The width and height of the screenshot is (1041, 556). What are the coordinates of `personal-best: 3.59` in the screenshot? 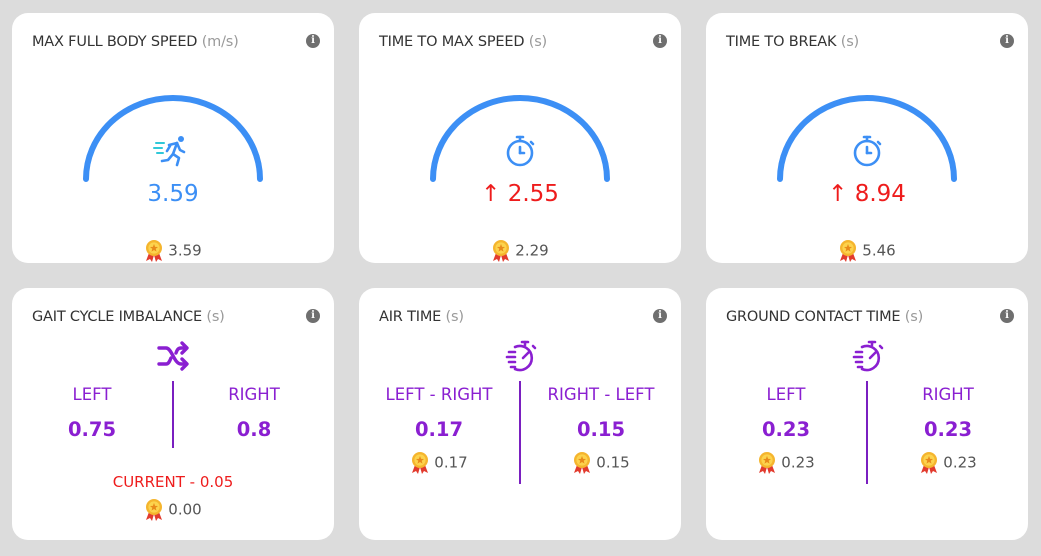 It's located at (173, 251).